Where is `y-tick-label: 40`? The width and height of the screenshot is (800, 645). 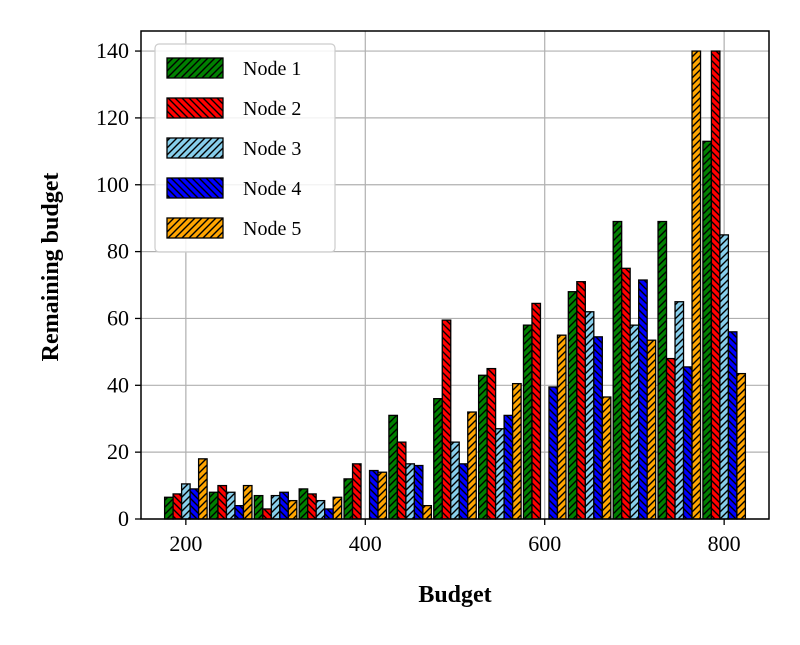 y-tick-label: 40 is located at coordinates (118, 384).